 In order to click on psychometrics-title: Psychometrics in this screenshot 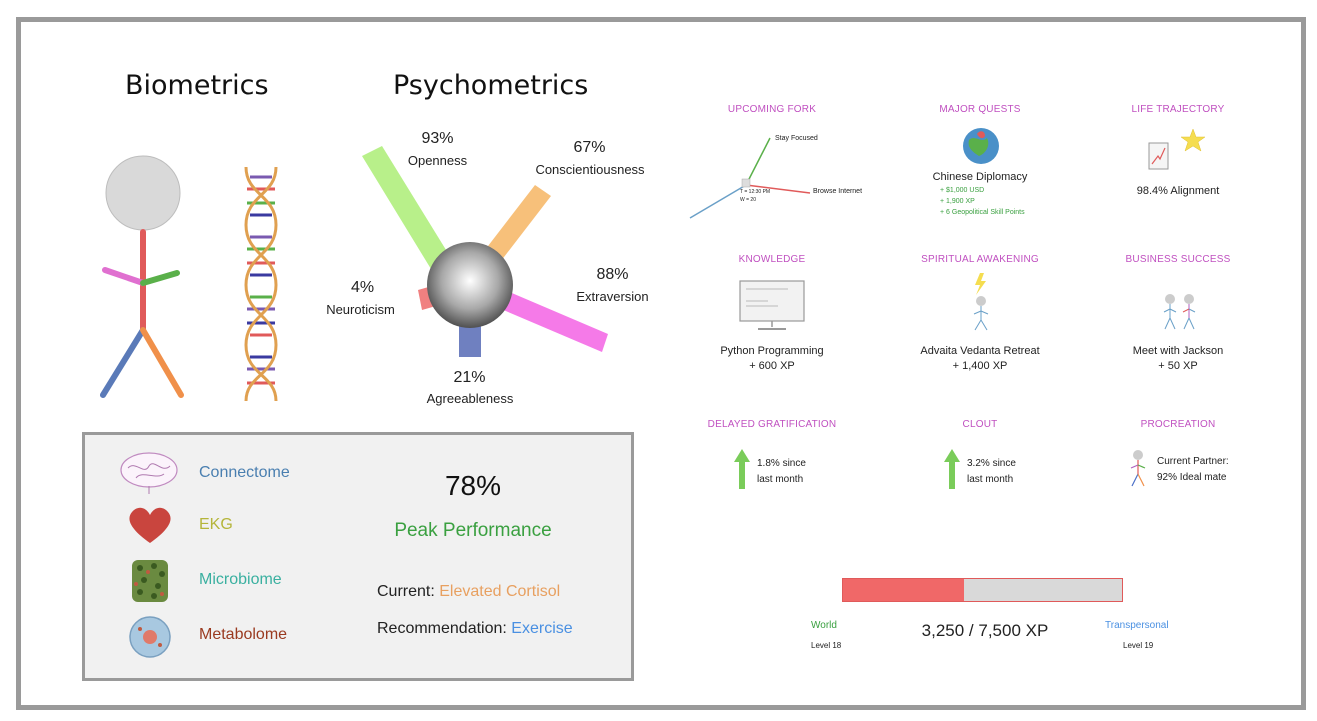, I will do `click(491, 85)`.